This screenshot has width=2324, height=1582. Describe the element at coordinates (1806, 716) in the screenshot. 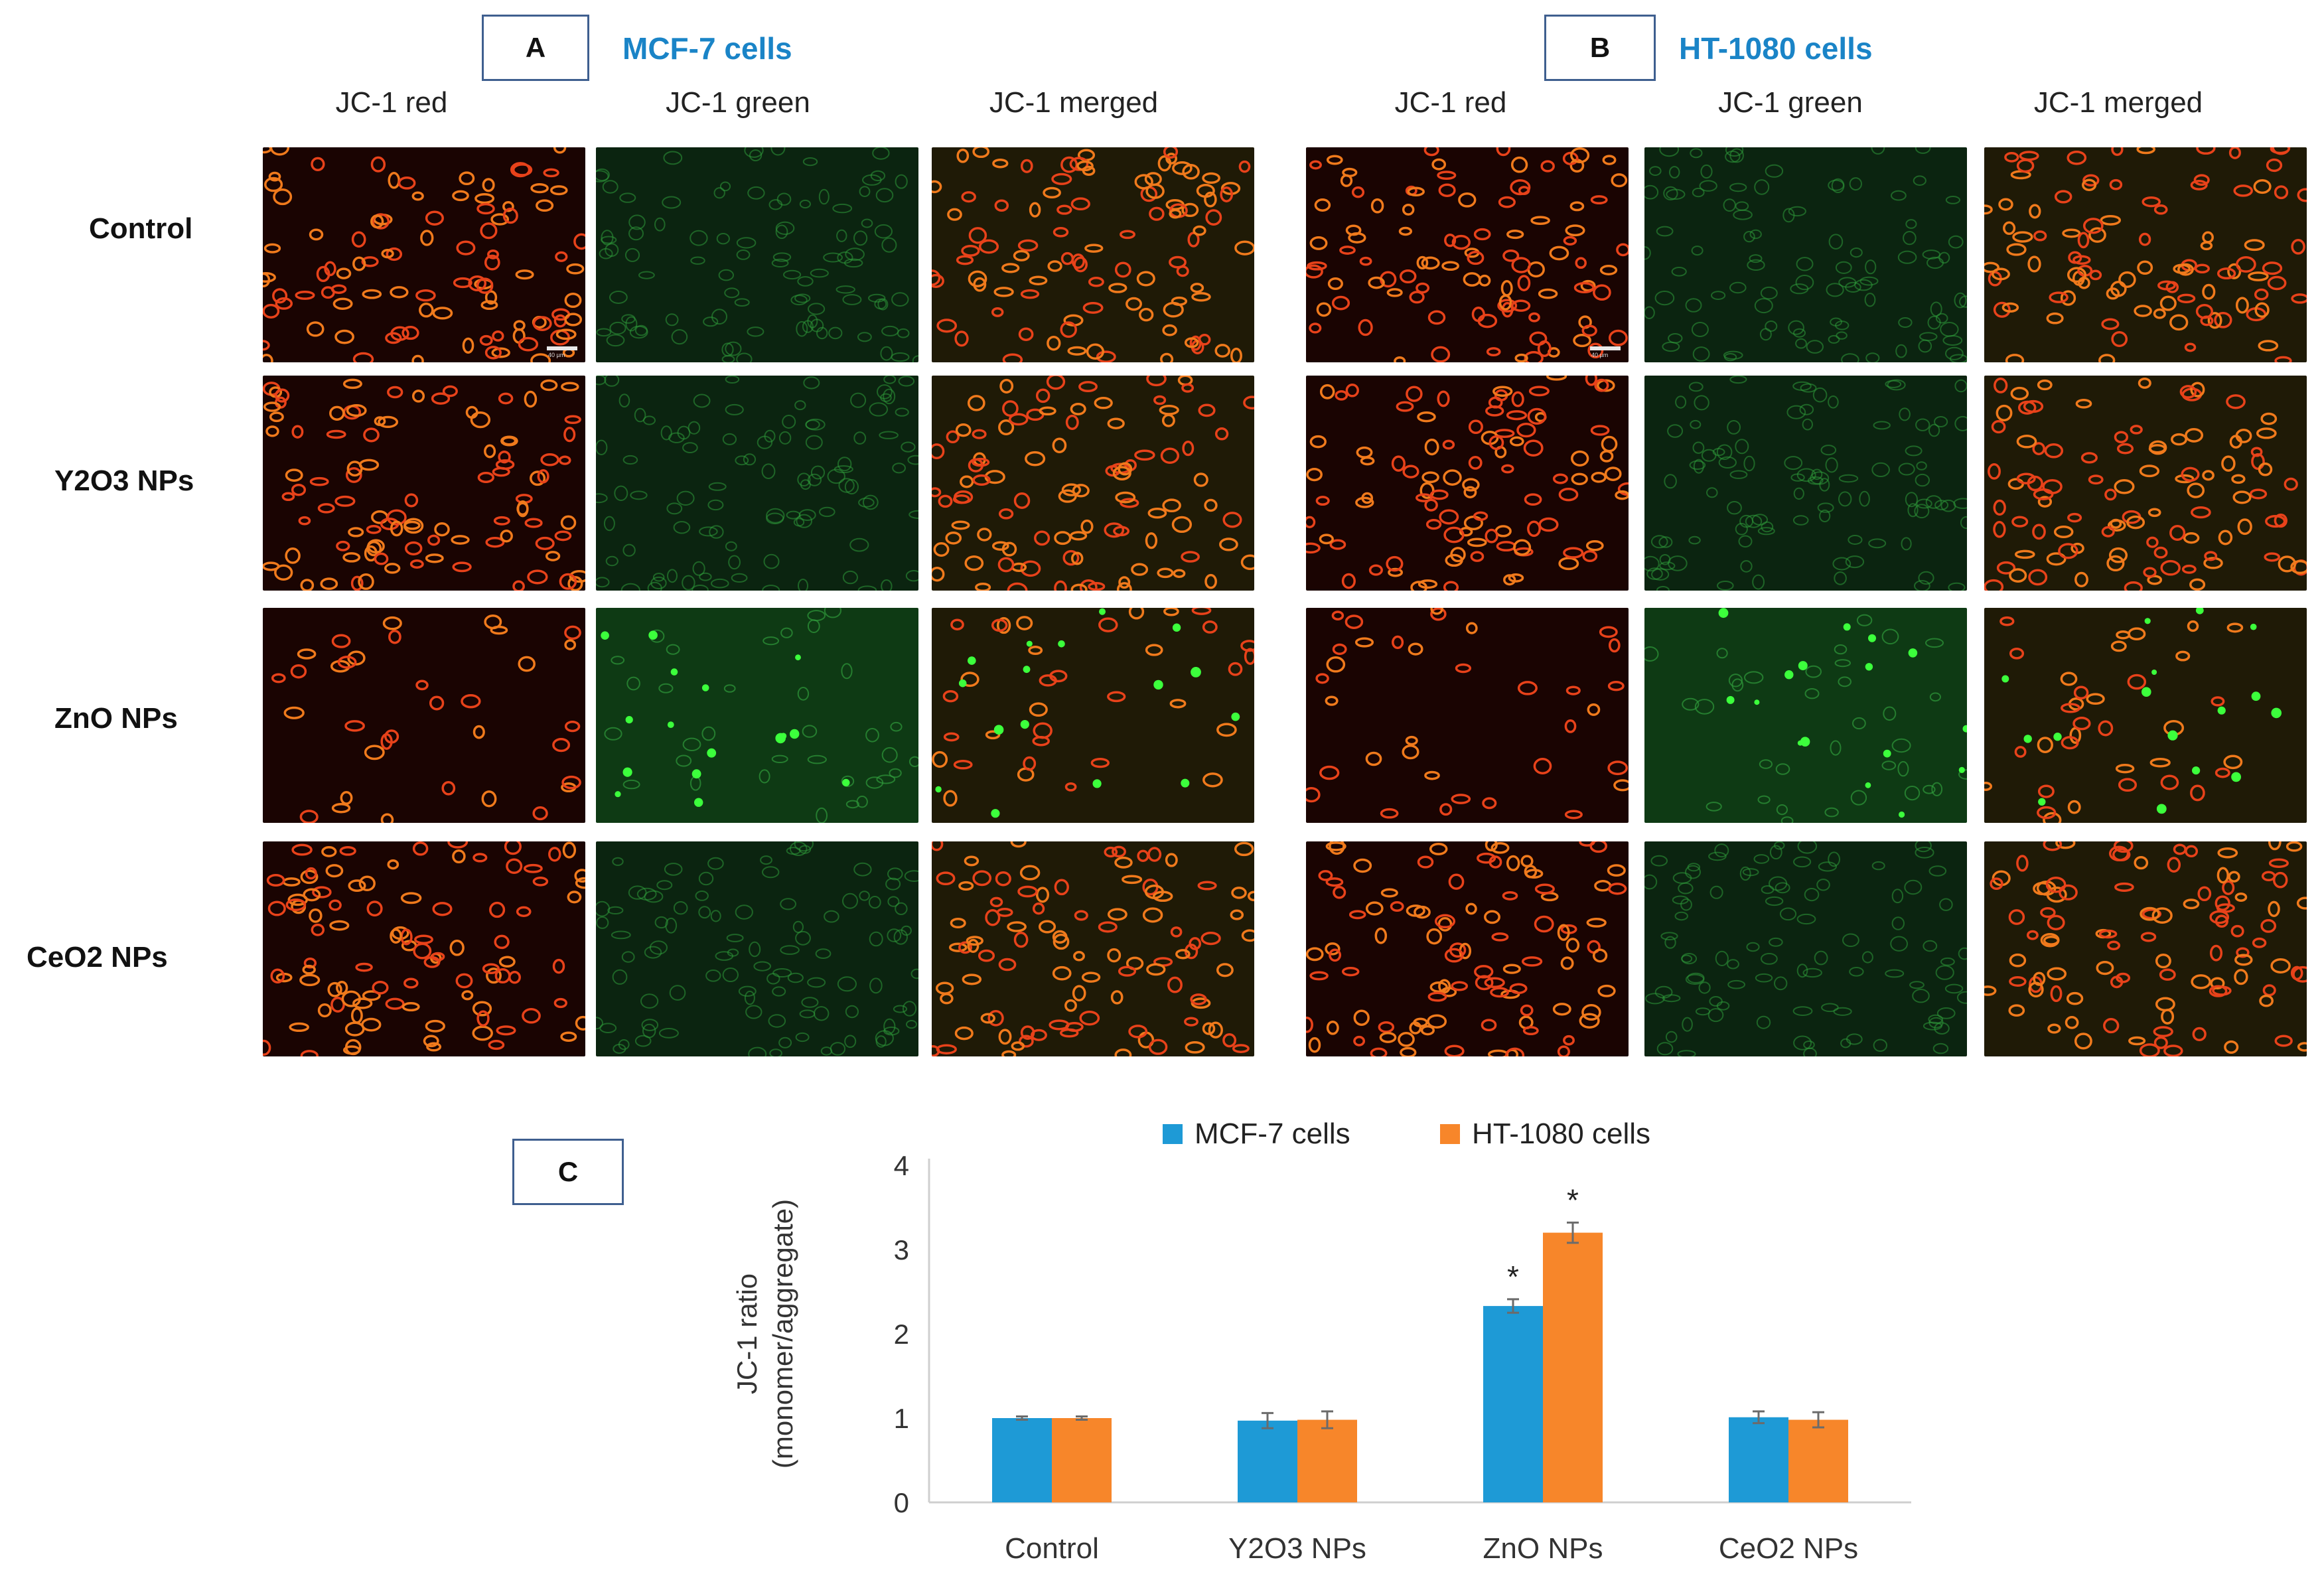

I see `micro-image-b-zno-green` at that location.